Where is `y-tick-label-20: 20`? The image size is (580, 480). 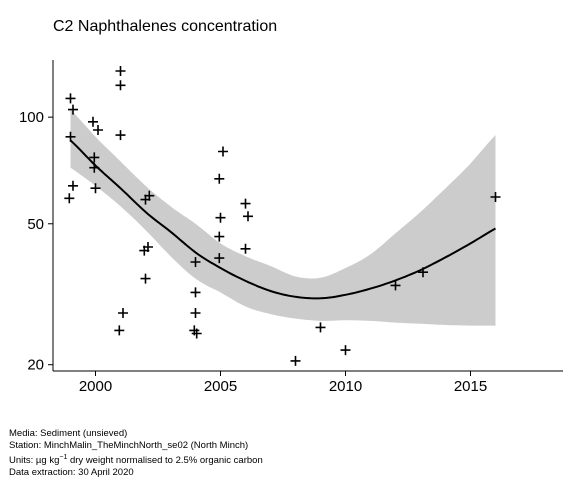 y-tick-label-20: 20 is located at coordinates (35, 365).